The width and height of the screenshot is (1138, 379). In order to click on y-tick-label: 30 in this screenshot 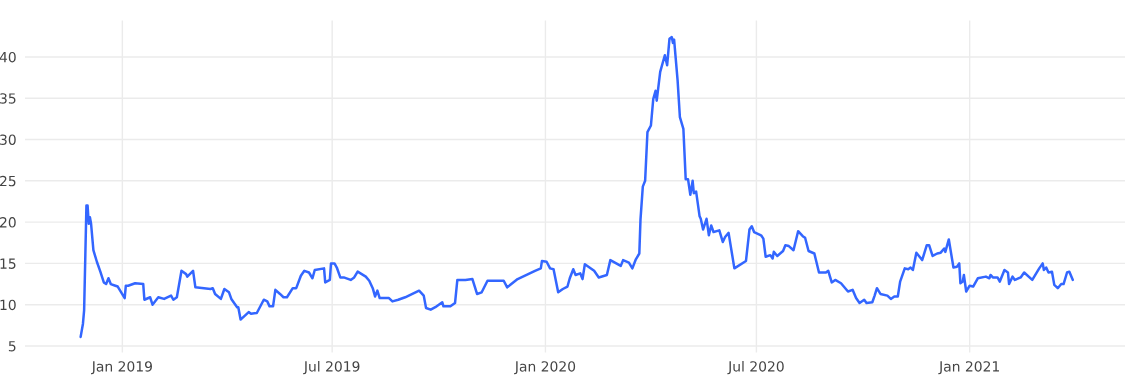, I will do `click(8, 139)`.